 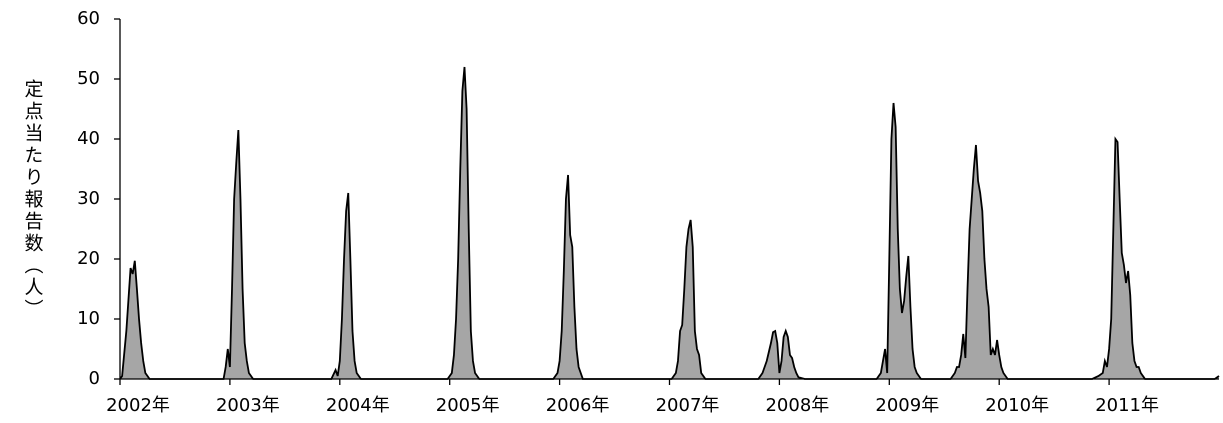 What do you see at coordinates (1127, 405) in the screenshot?
I see `x-tick-label: 2011年` at bounding box center [1127, 405].